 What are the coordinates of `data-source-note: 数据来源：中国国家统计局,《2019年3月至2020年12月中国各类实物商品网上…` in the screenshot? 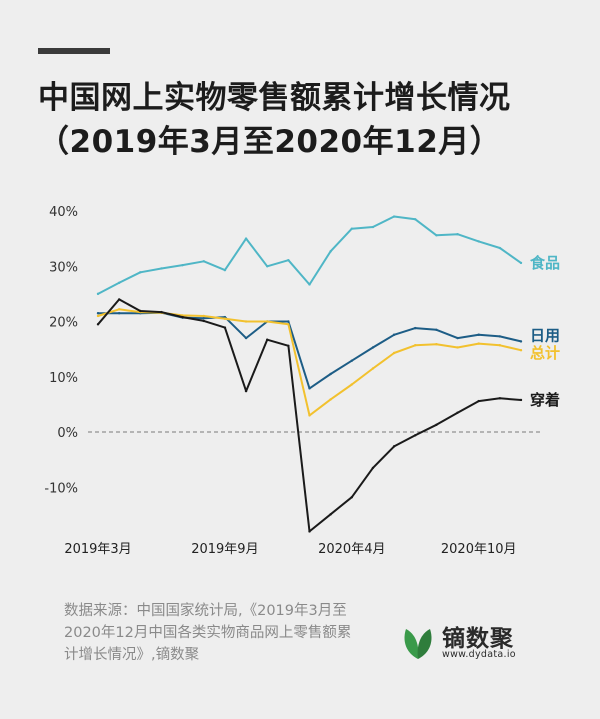 It's located at (208, 633).